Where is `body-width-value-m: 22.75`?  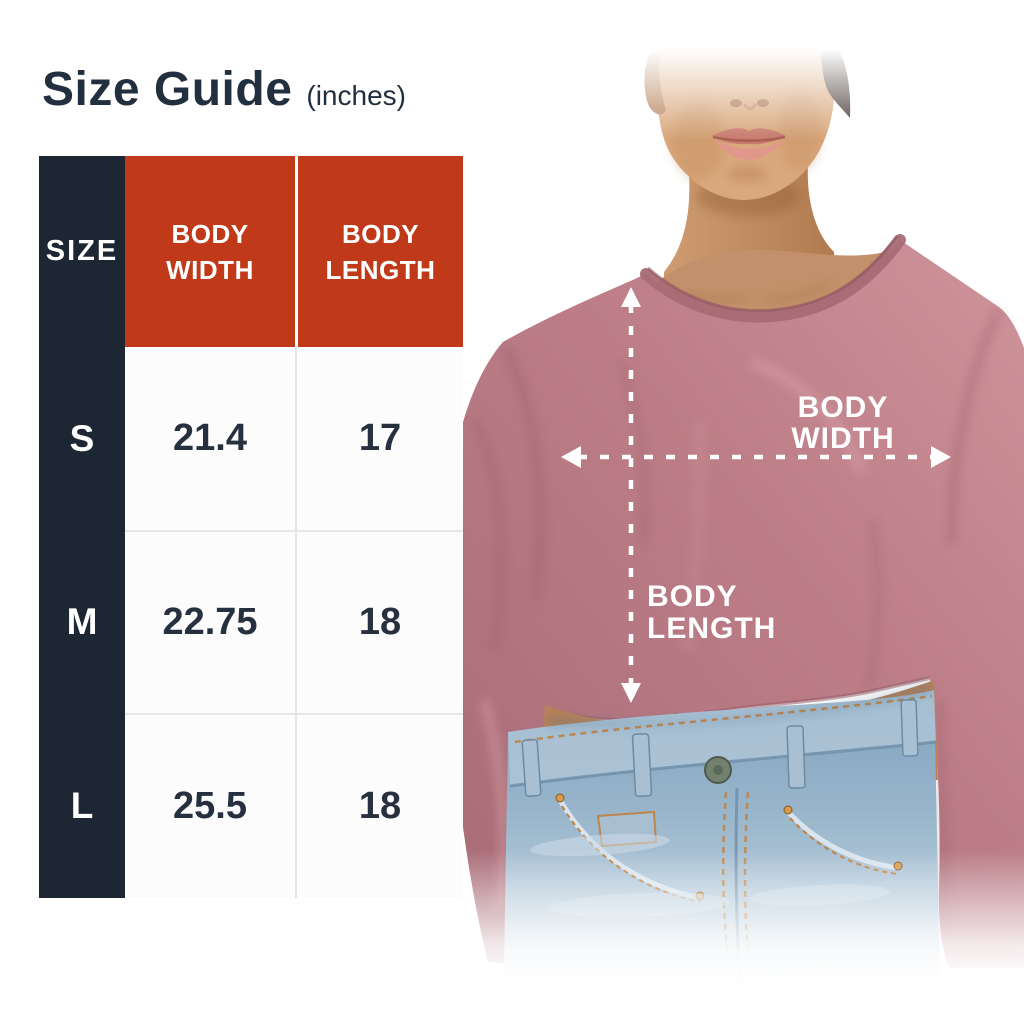
body-width-value-m: 22.75 is located at coordinates (210, 621).